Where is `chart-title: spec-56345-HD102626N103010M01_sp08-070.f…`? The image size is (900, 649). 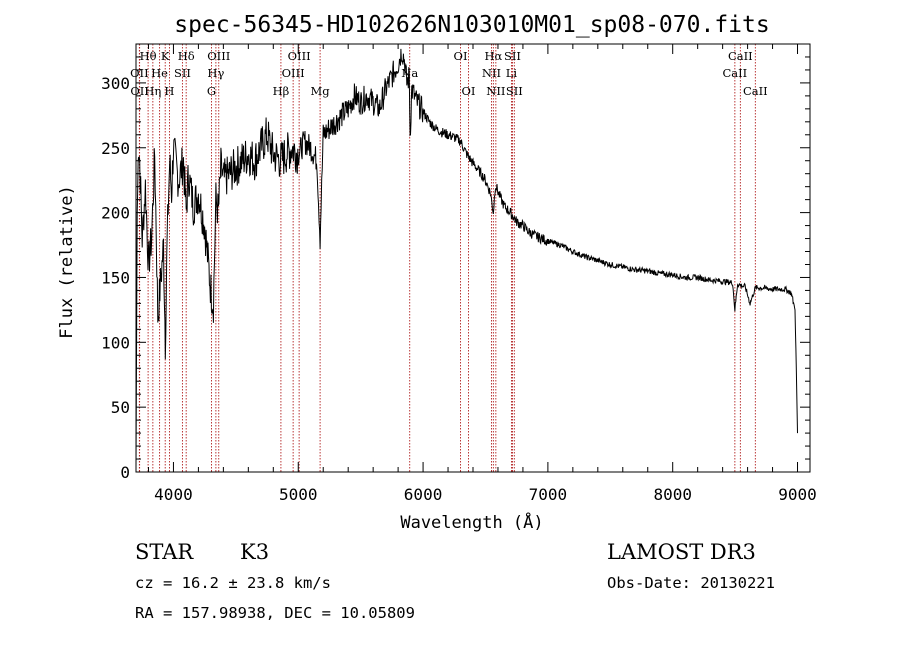 chart-title: spec-56345-HD102626N103010M01_sp08-070.f… is located at coordinates (471, 25).